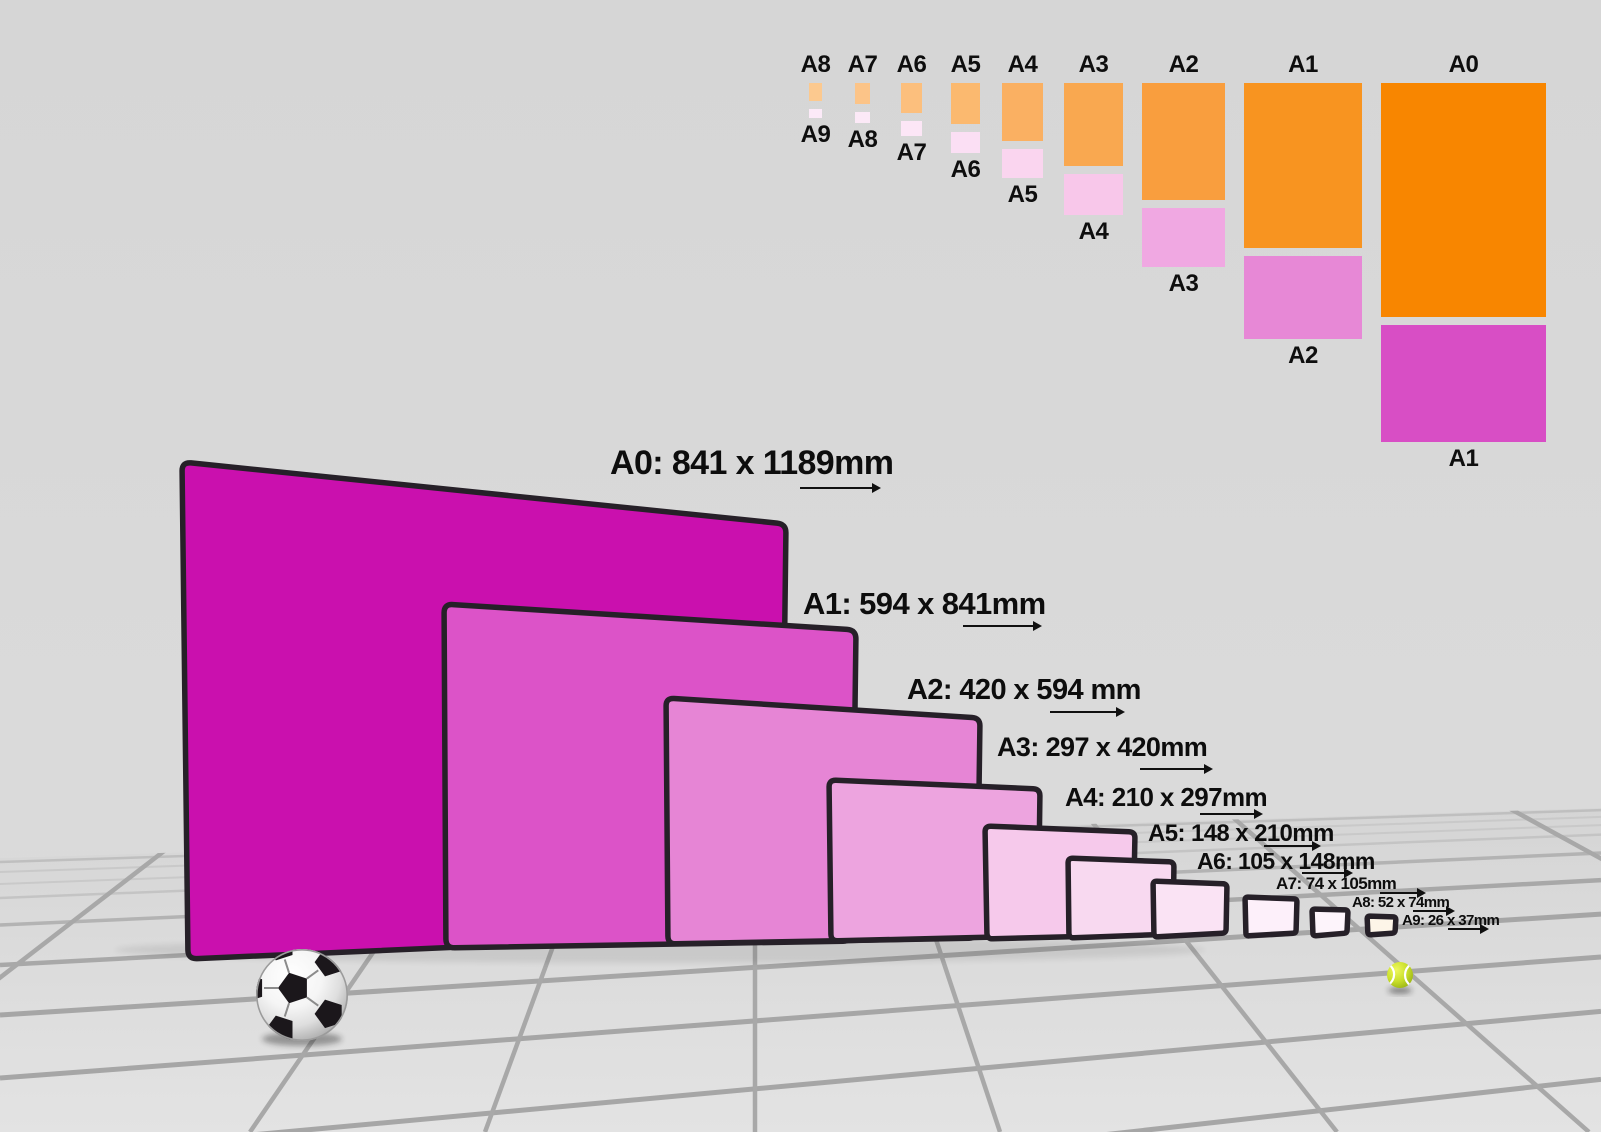 Image resolution: width=1601 pixels, height=1132 pixels. What do you see at coordinates (301, 997) in the screenshot?
I see `soccer-ball` at bounding box center [301, 997].